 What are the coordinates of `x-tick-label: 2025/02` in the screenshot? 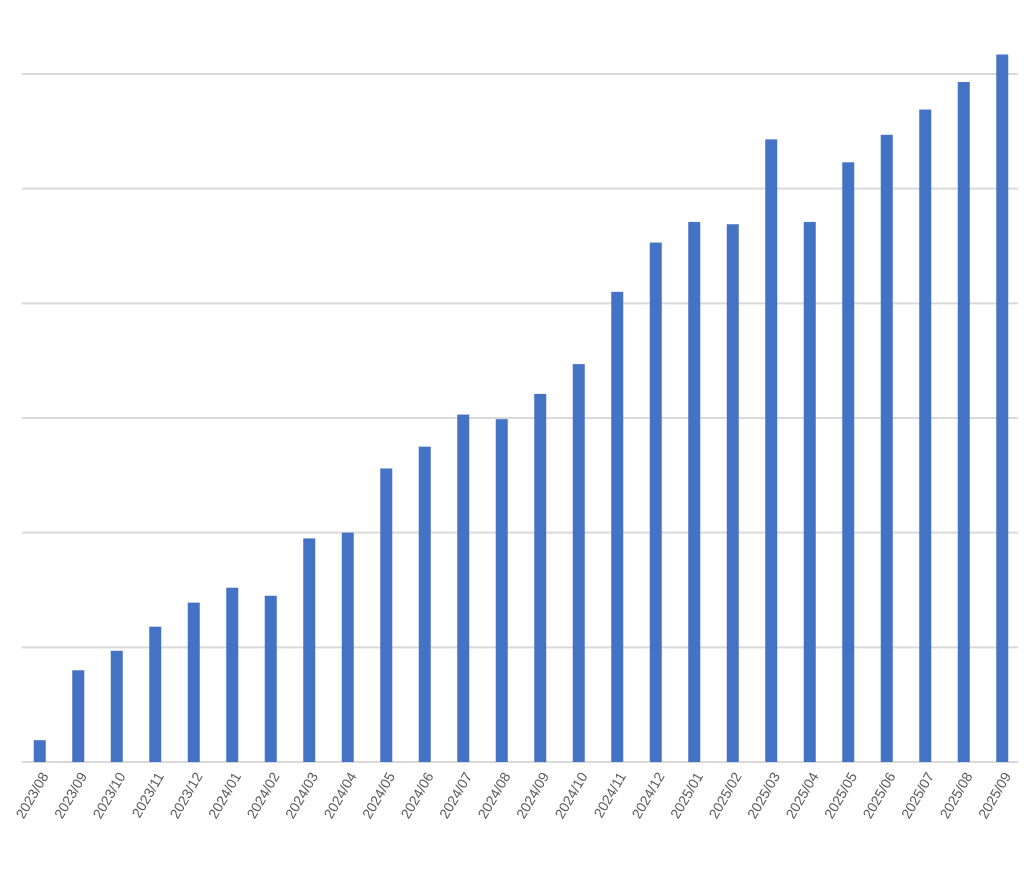 It's located at (724, 795).